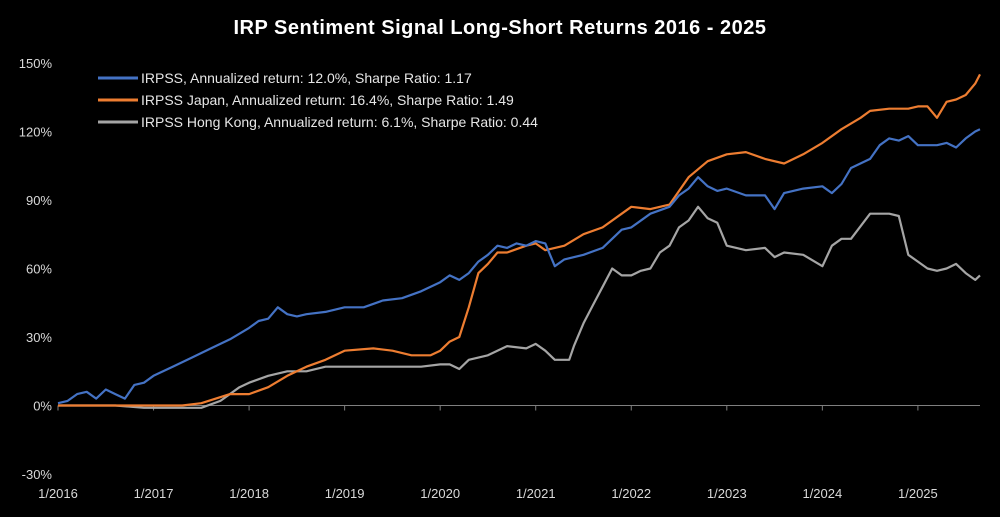 The image size is (1000, 517). Describe the element at coordinates (39, 200) in the screenshot. I see `y-tick-label: 90%` at that location.